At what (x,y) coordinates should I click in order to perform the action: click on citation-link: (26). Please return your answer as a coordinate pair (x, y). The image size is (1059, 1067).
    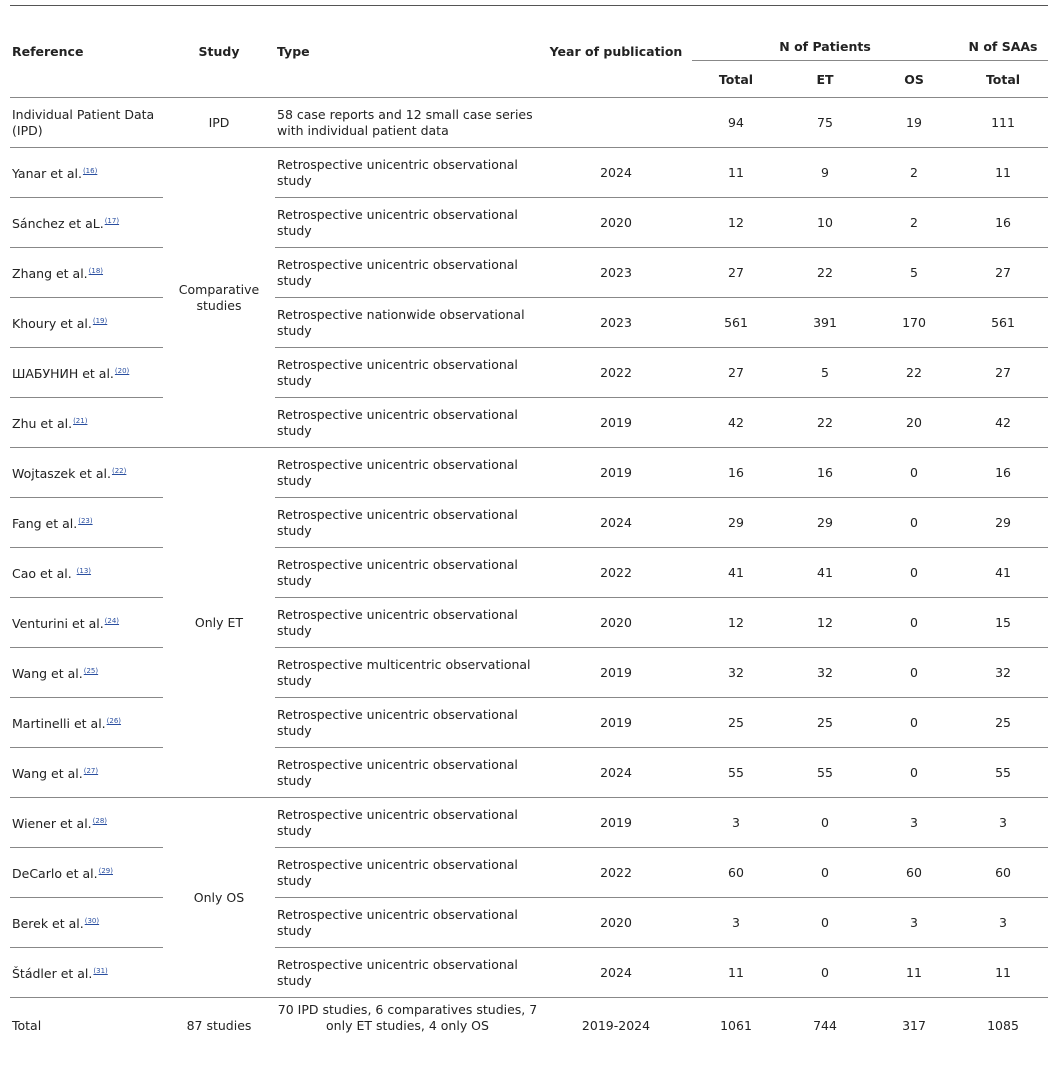
    Looking at the image, I should click on (114, 721).